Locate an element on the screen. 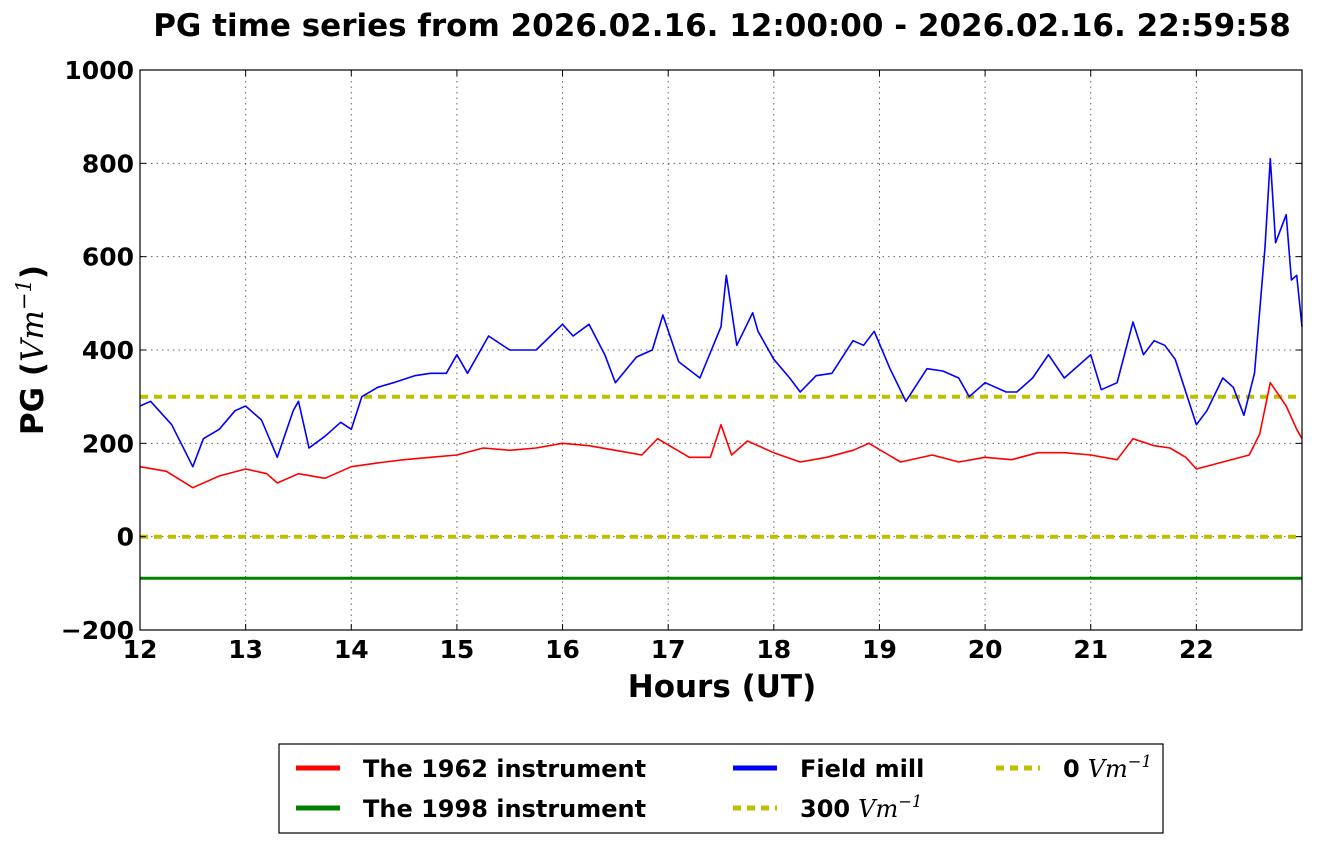 The image size is (1341, 844). y-tick-label: −200 is located at coordinates (97, 630).